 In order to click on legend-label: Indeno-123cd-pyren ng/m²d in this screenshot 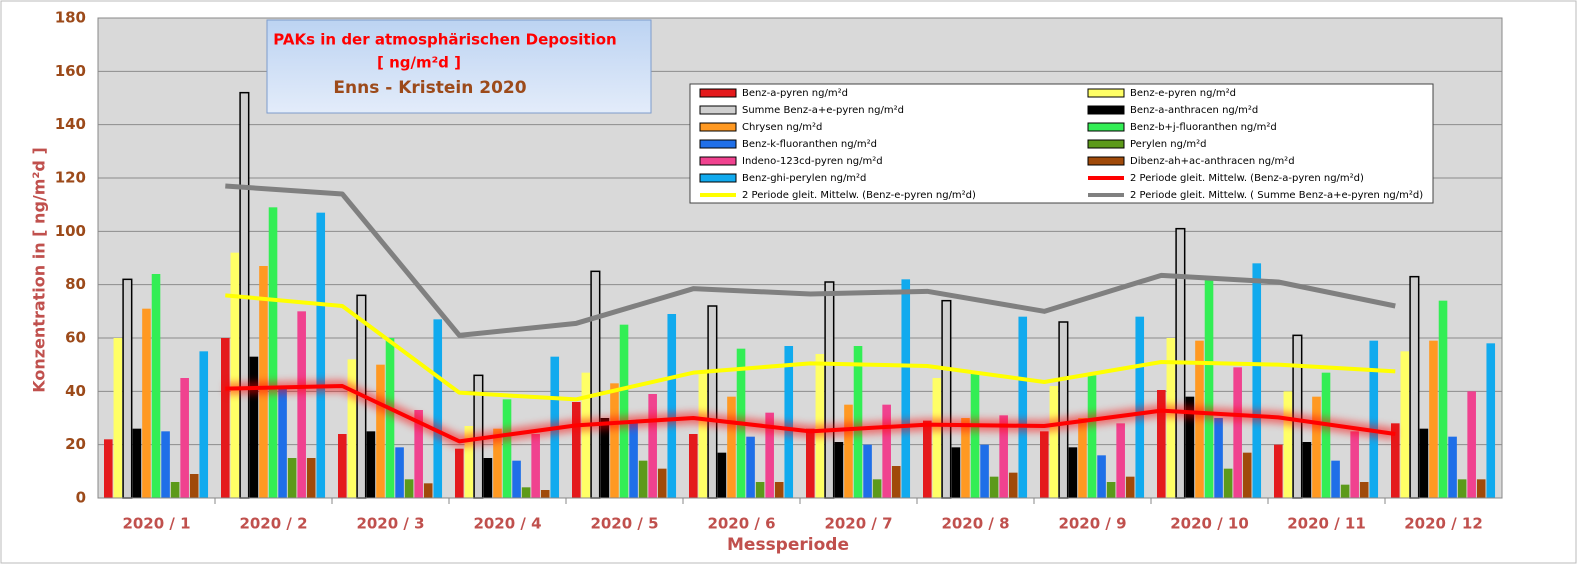, I will do `click(812, 161)`.